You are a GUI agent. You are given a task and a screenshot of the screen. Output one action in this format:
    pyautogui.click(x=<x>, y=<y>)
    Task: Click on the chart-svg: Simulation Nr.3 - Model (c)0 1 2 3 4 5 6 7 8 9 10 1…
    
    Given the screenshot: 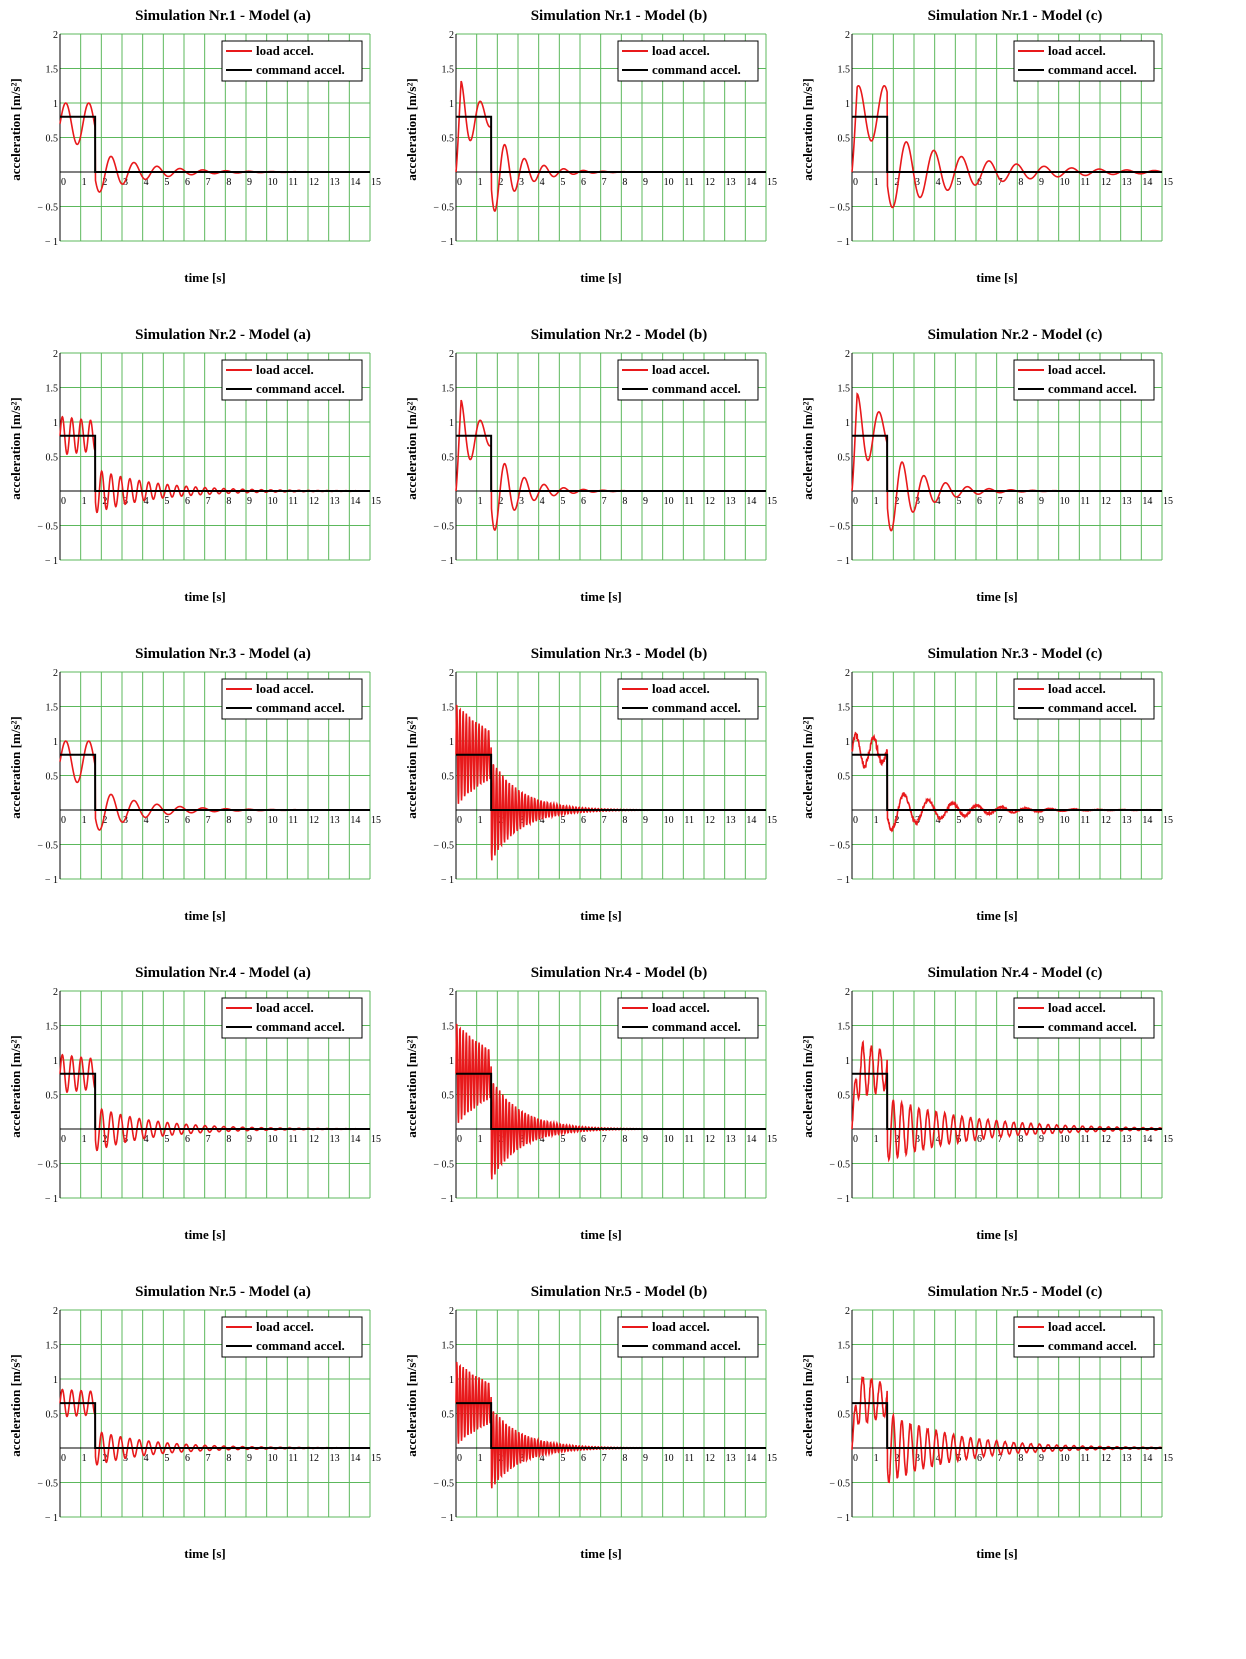 What is the action you would take?
    pyautogui.click(x=986, y=784)
    